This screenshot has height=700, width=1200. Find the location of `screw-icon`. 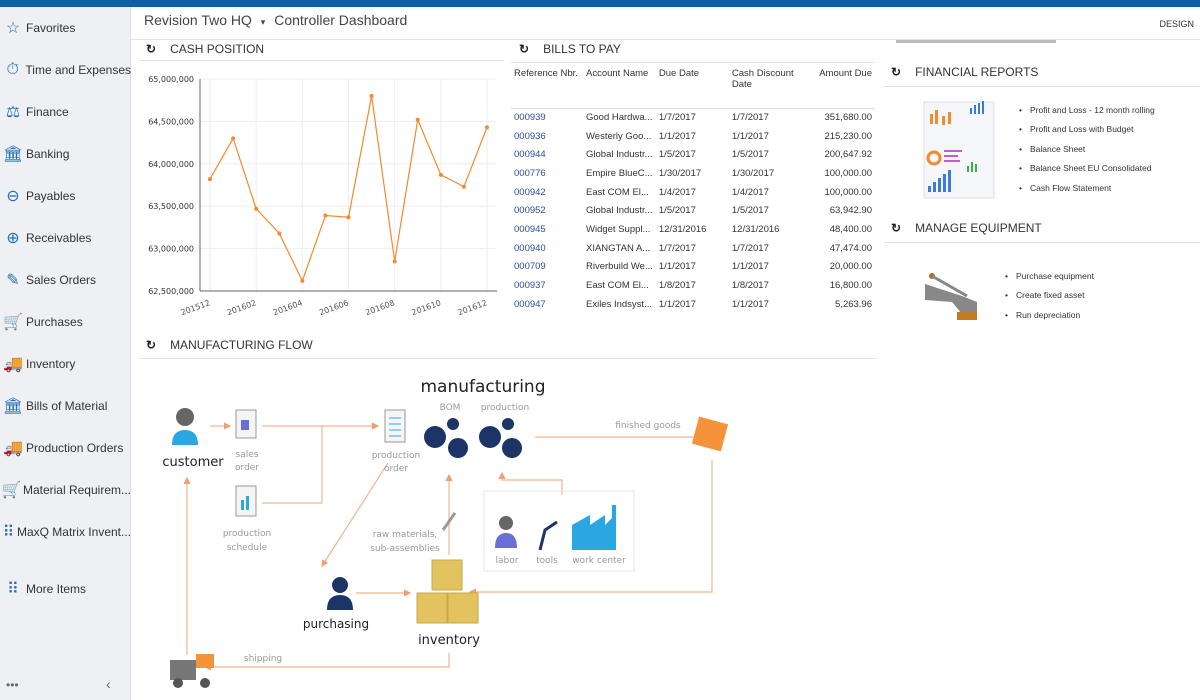

screw-icon is located at coordinates (449, 521).